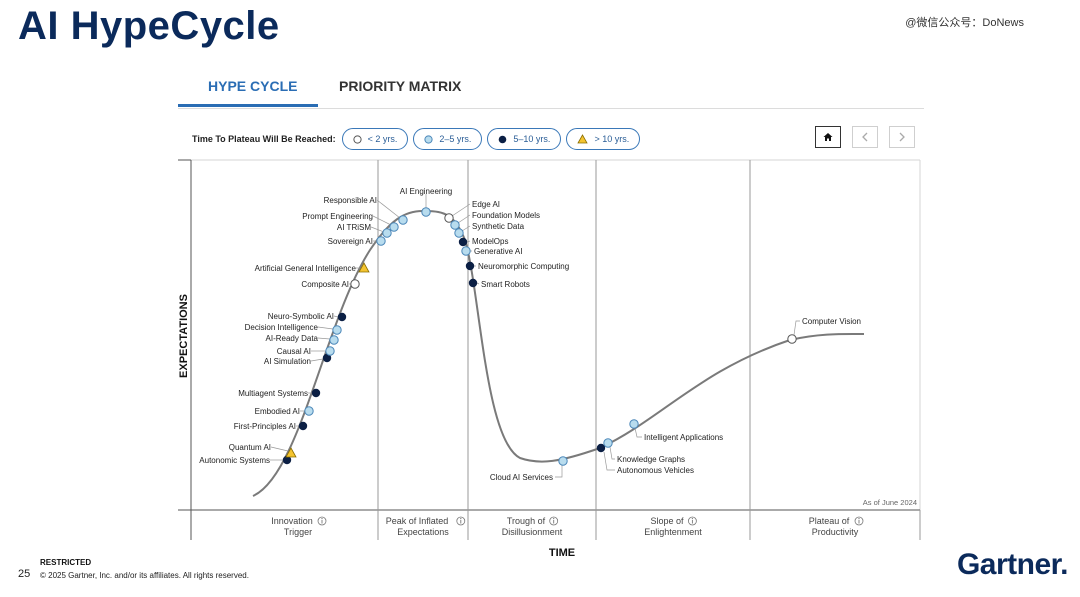 The image size is (1080, 597). I want to click on label-cloud-ai-services: Cloud AI Services, so click(521, 477).